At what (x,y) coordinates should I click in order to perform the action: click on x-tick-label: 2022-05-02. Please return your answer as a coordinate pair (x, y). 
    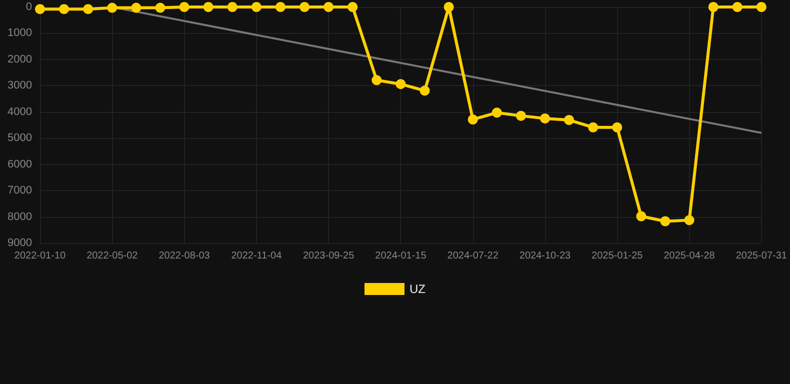
    Looking at the image, I should click on (112, 256).